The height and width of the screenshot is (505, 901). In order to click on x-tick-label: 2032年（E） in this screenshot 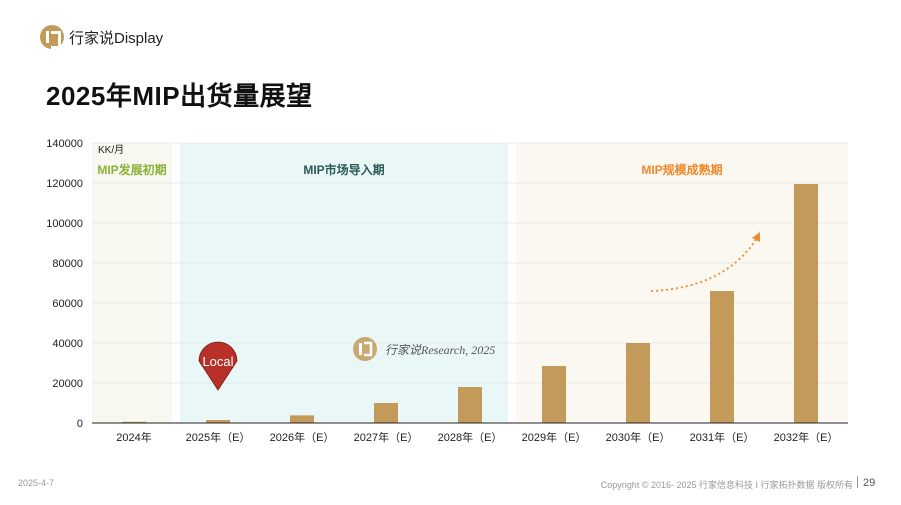, I will do `click(806, 437)`.